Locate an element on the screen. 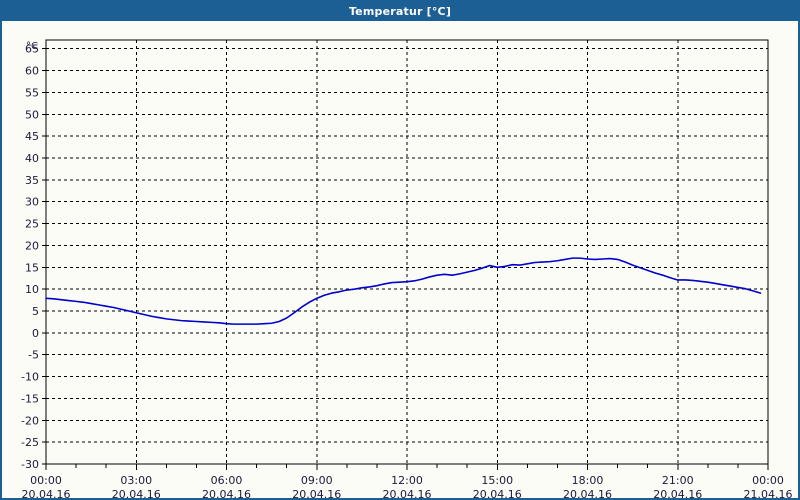  y-tick-label: 0 is located at coordinates (35, 333).